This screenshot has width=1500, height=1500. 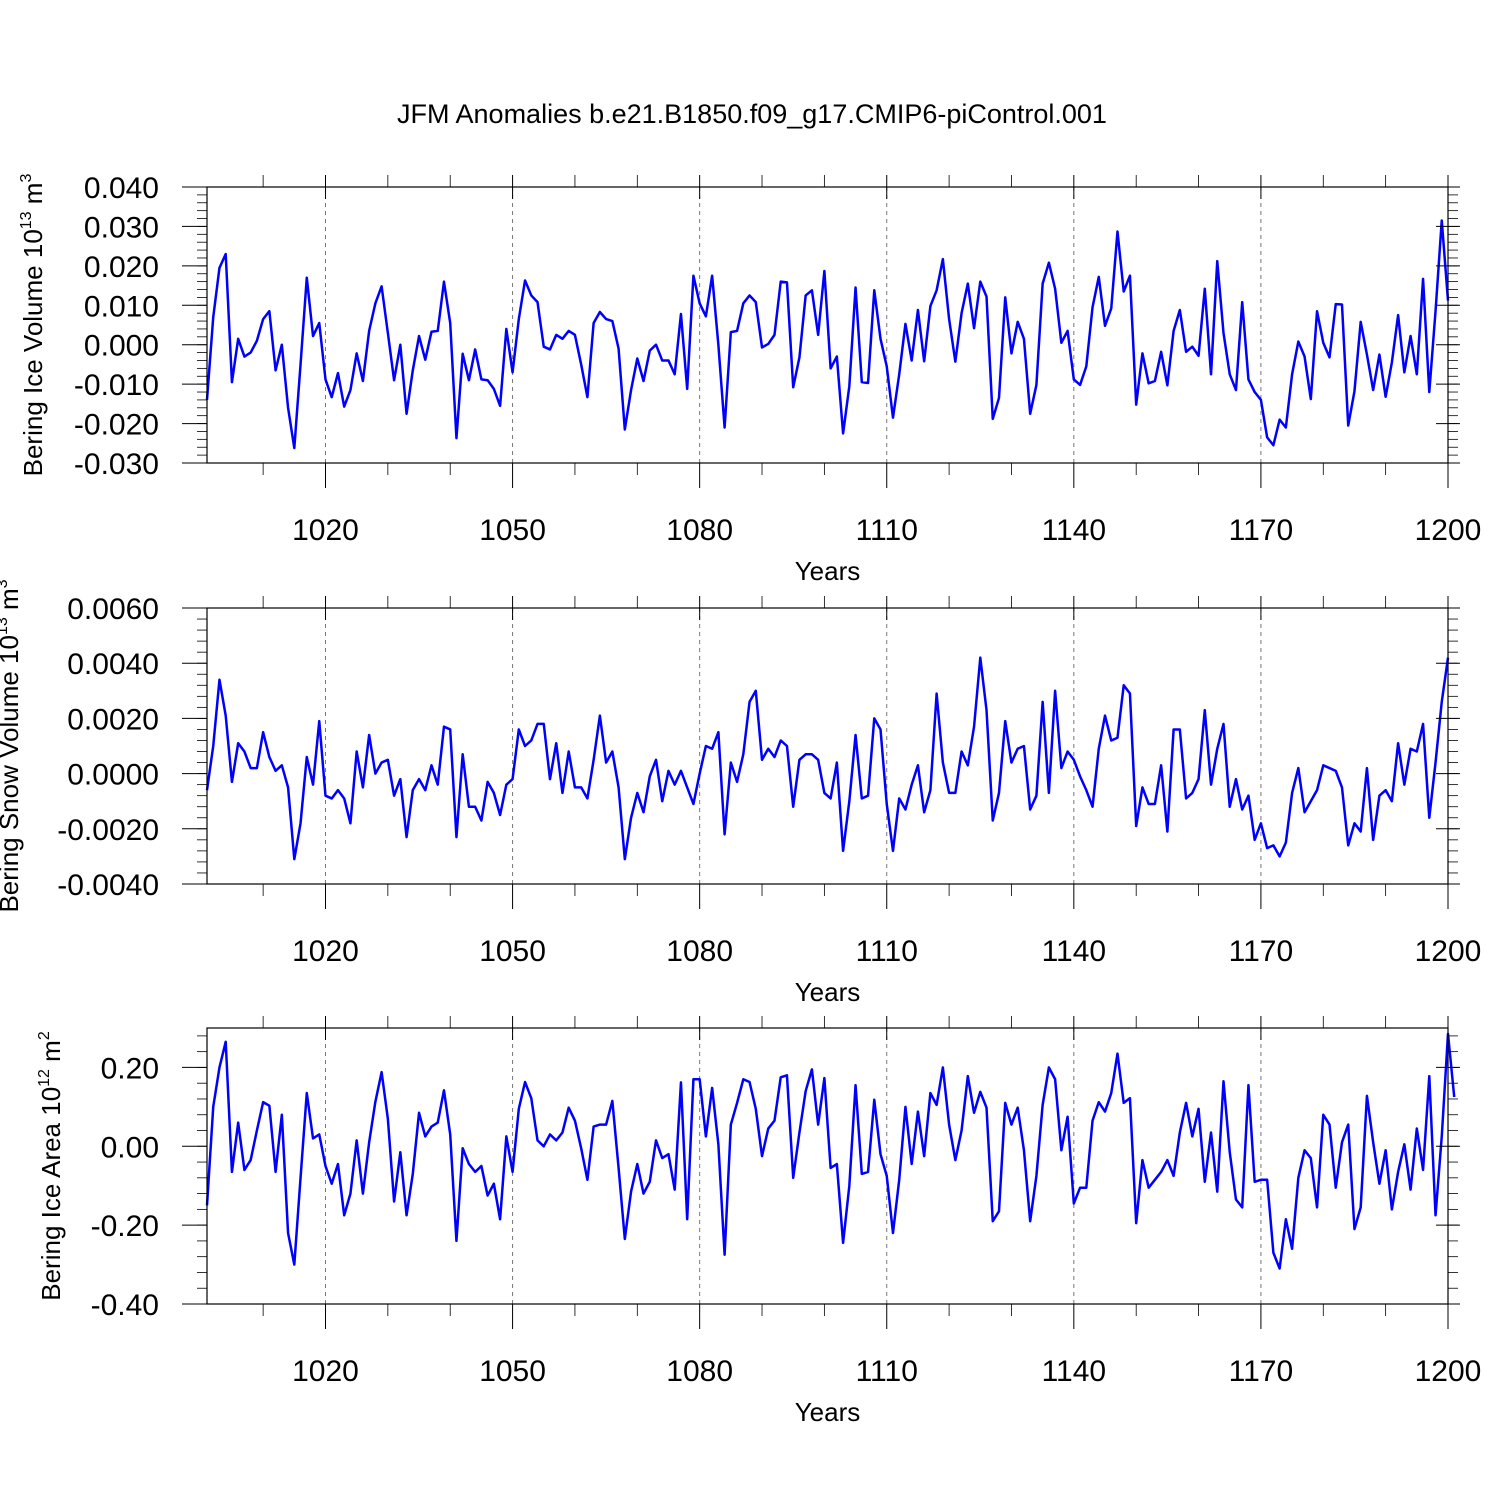 I want to click on series-line-ice-area, so click(x=830, y=1151).